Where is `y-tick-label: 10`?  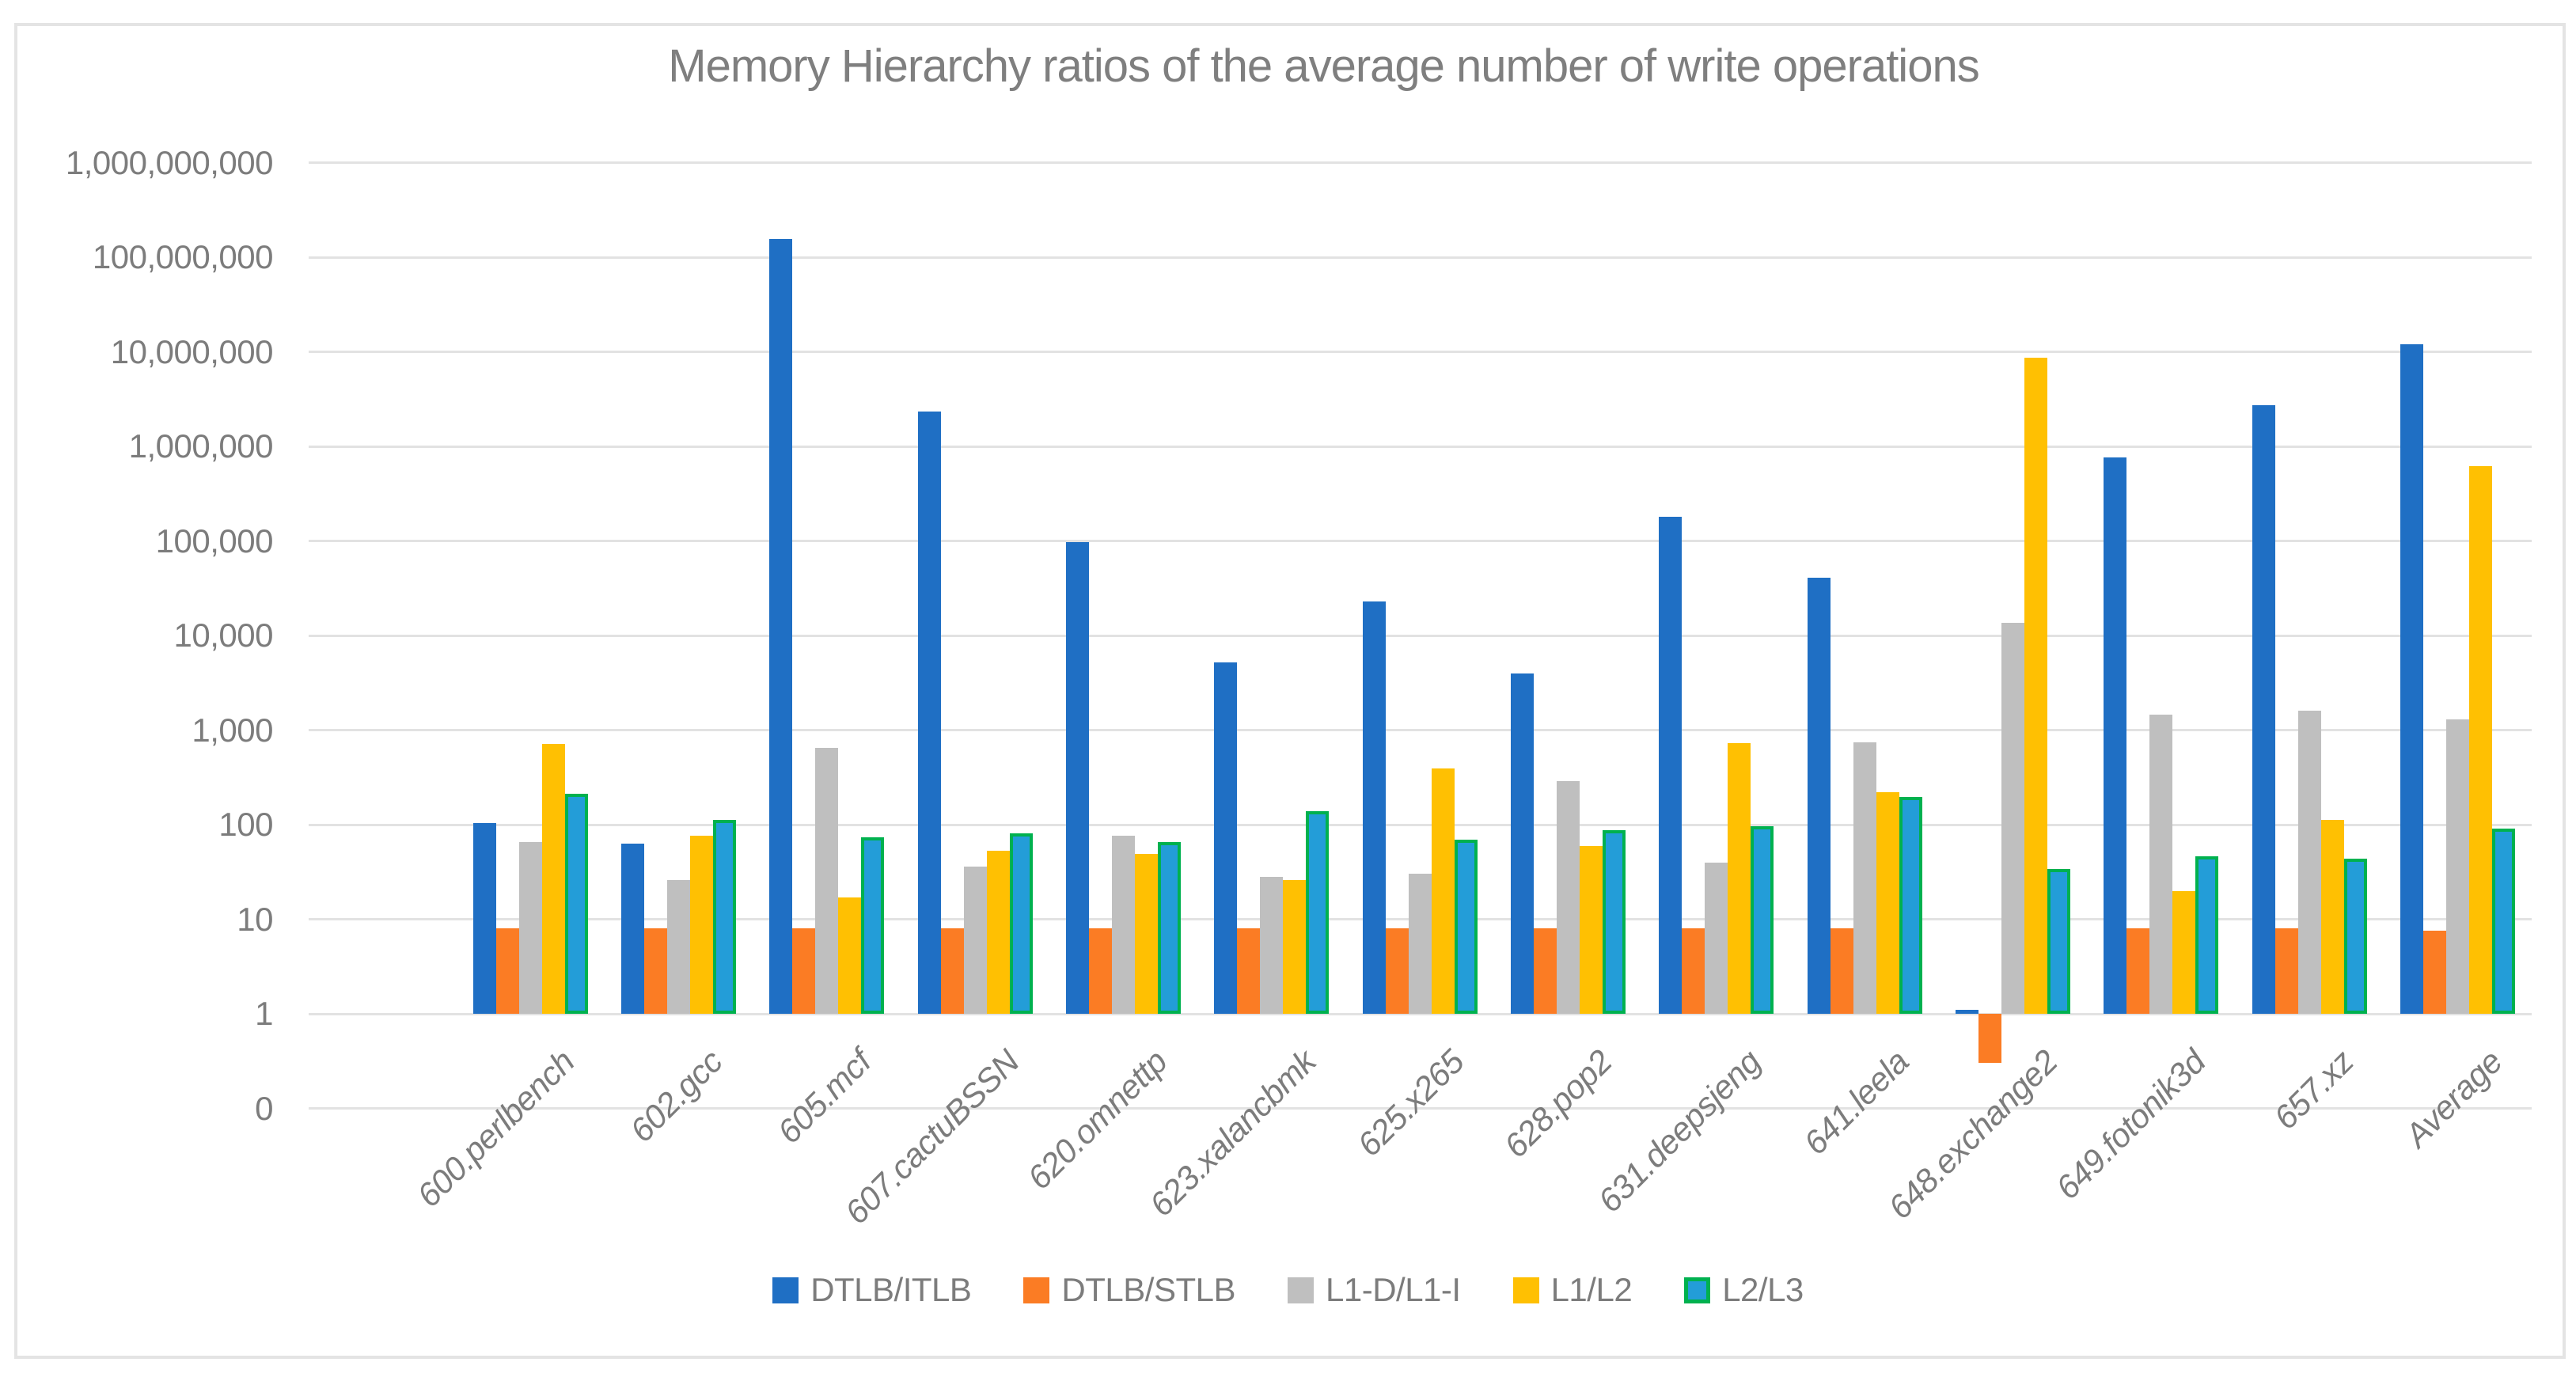
y-tick-label: 10 is located at coordinates (255, 919).